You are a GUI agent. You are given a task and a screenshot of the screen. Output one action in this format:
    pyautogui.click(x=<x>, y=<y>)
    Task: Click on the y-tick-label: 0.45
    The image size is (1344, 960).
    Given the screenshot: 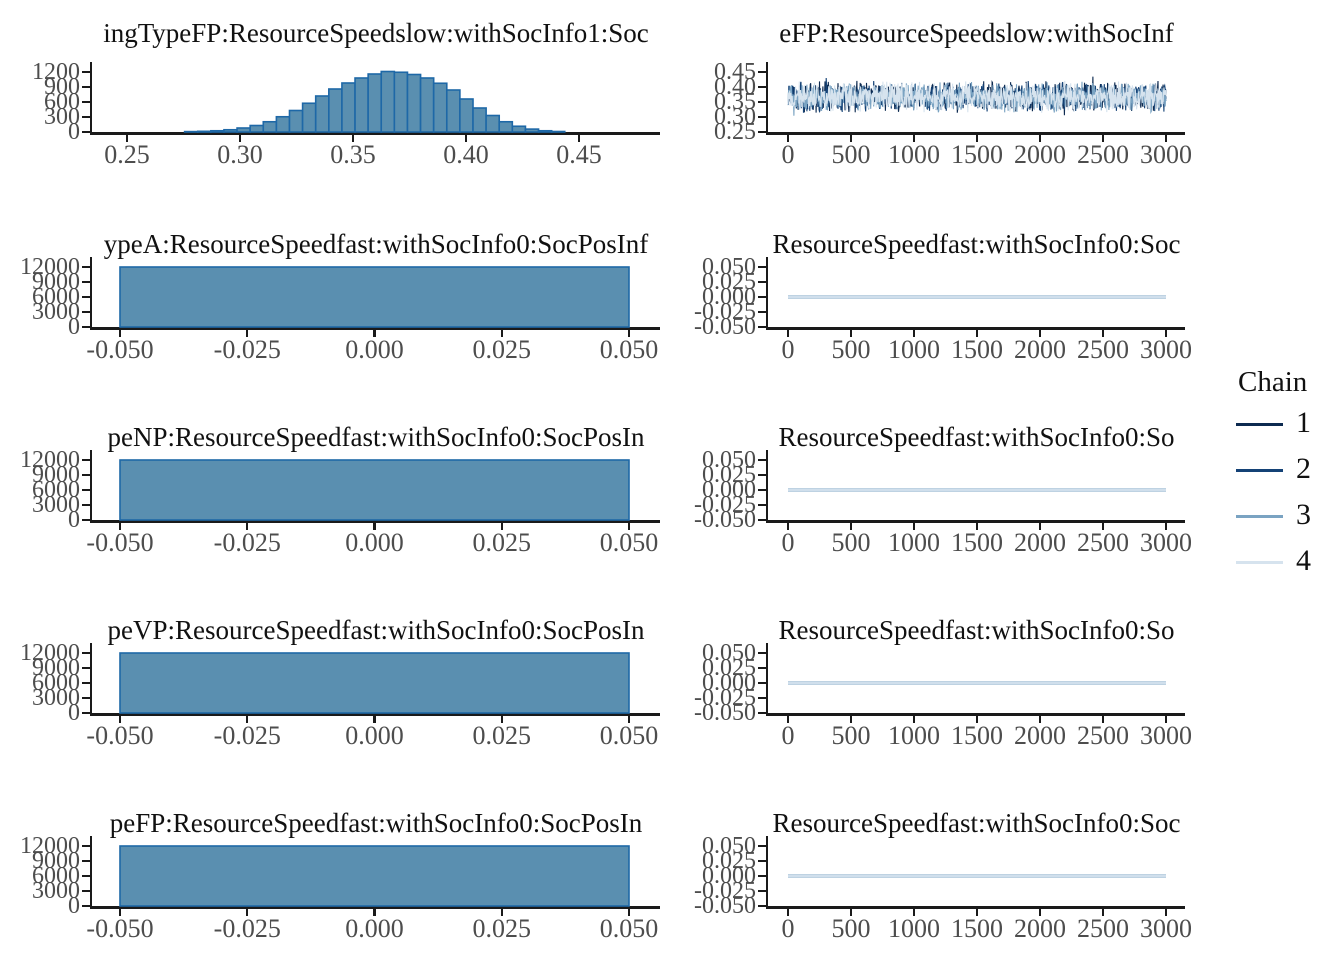 What is the action you would take?
    pyautogui.click(x=735, y=72)
    